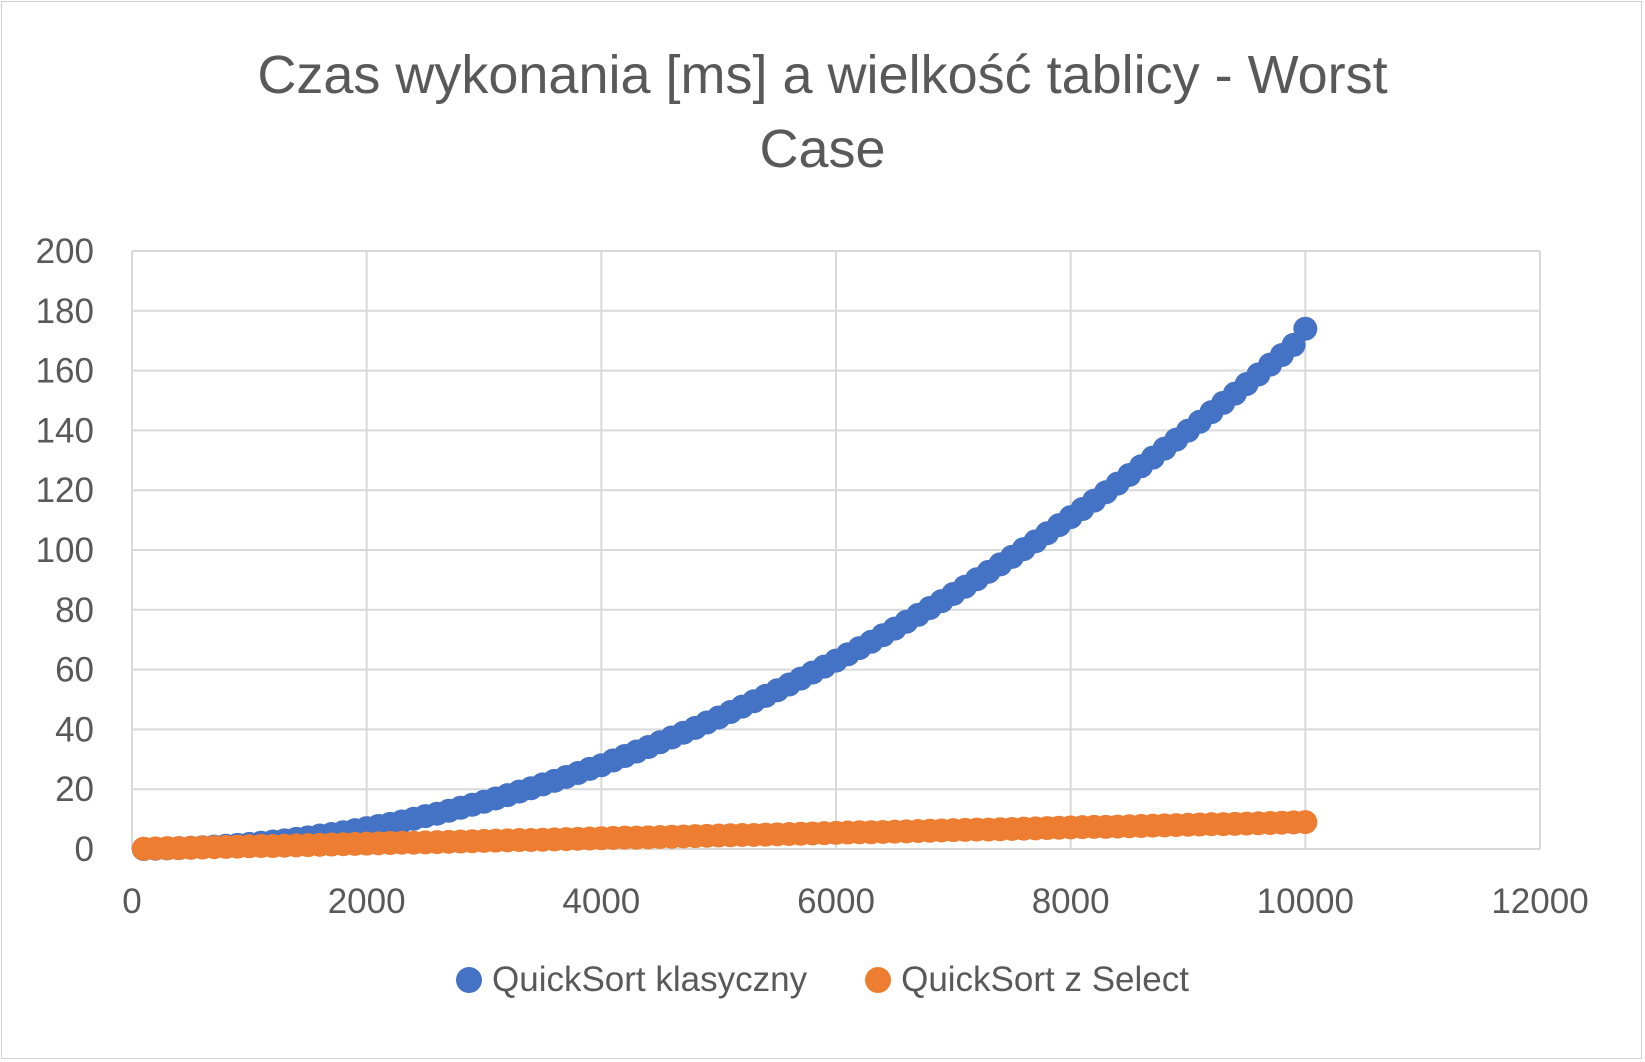 The image size is (1645, 1062). I want to click on x-tick-label: 12000, so click(1539, 901).